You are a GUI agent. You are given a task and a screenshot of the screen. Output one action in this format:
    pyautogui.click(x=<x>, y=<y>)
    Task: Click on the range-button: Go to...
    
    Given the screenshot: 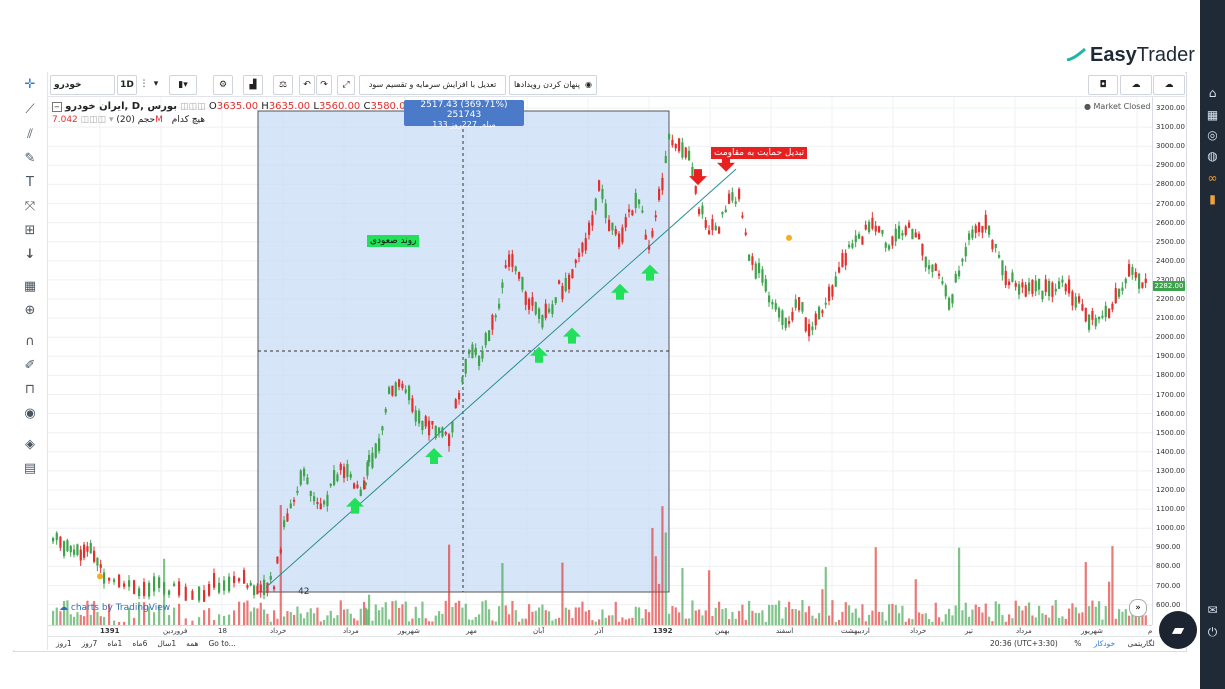 What is the action you would take?
    pyautogui.click(x=222, y=643)
    